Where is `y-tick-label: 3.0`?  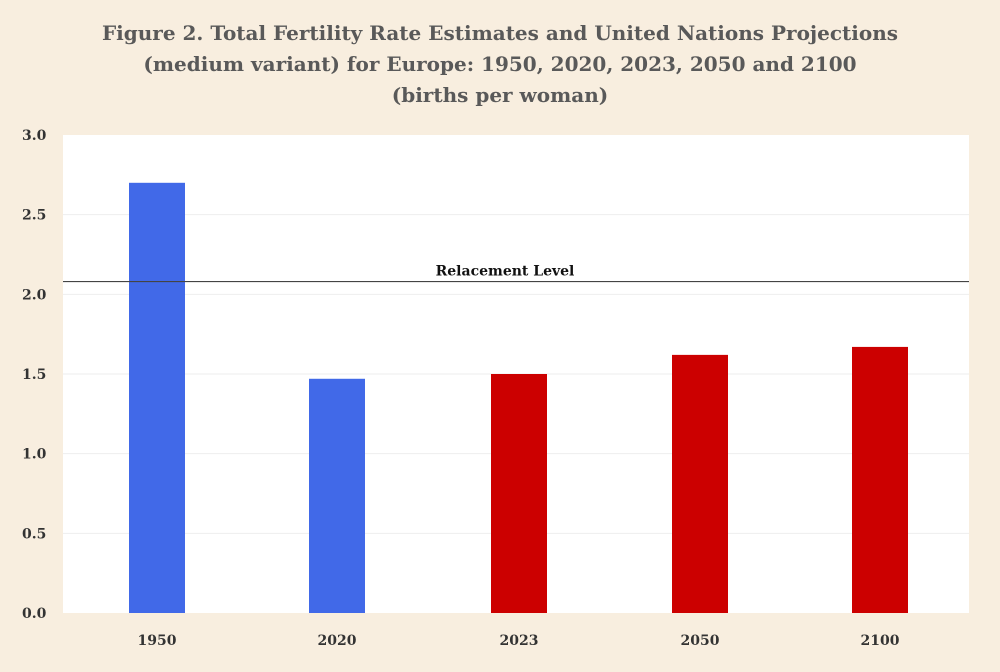
y-tick-label: 3.0 is located at coordinates (34, 136).